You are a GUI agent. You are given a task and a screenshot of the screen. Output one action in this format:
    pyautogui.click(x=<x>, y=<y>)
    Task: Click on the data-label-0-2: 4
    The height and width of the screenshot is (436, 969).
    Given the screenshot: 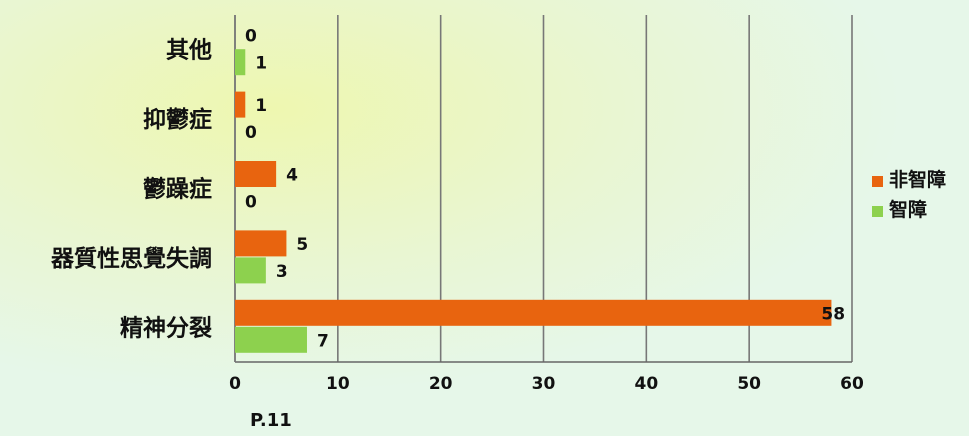 What is the action you would take?
    pyautogui.click(x=292, y=176)
    